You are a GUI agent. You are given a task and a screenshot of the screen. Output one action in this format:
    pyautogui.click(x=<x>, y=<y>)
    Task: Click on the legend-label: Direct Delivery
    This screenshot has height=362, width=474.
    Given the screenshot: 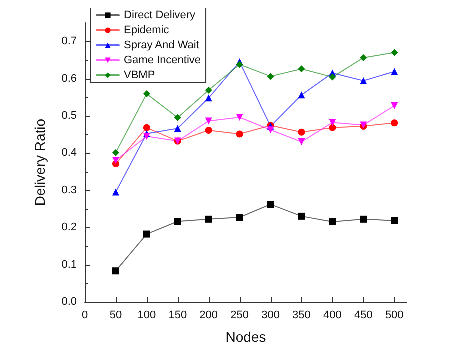 What is the action you would take?
    pyautogui.click(x=160, y=16)
    